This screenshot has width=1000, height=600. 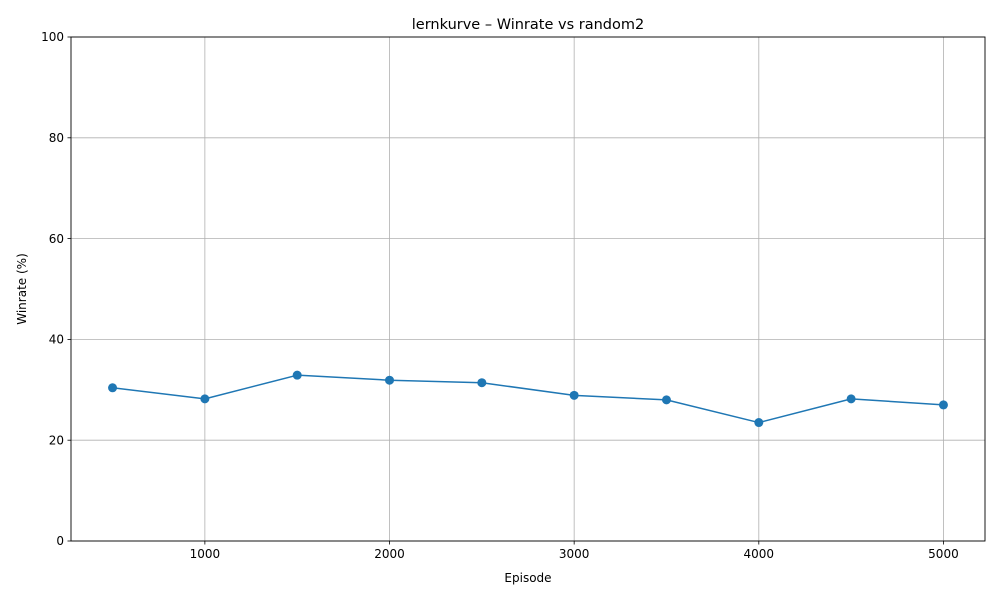 I want to click on x-tick-label: 2000, so click(x=389, y=554).